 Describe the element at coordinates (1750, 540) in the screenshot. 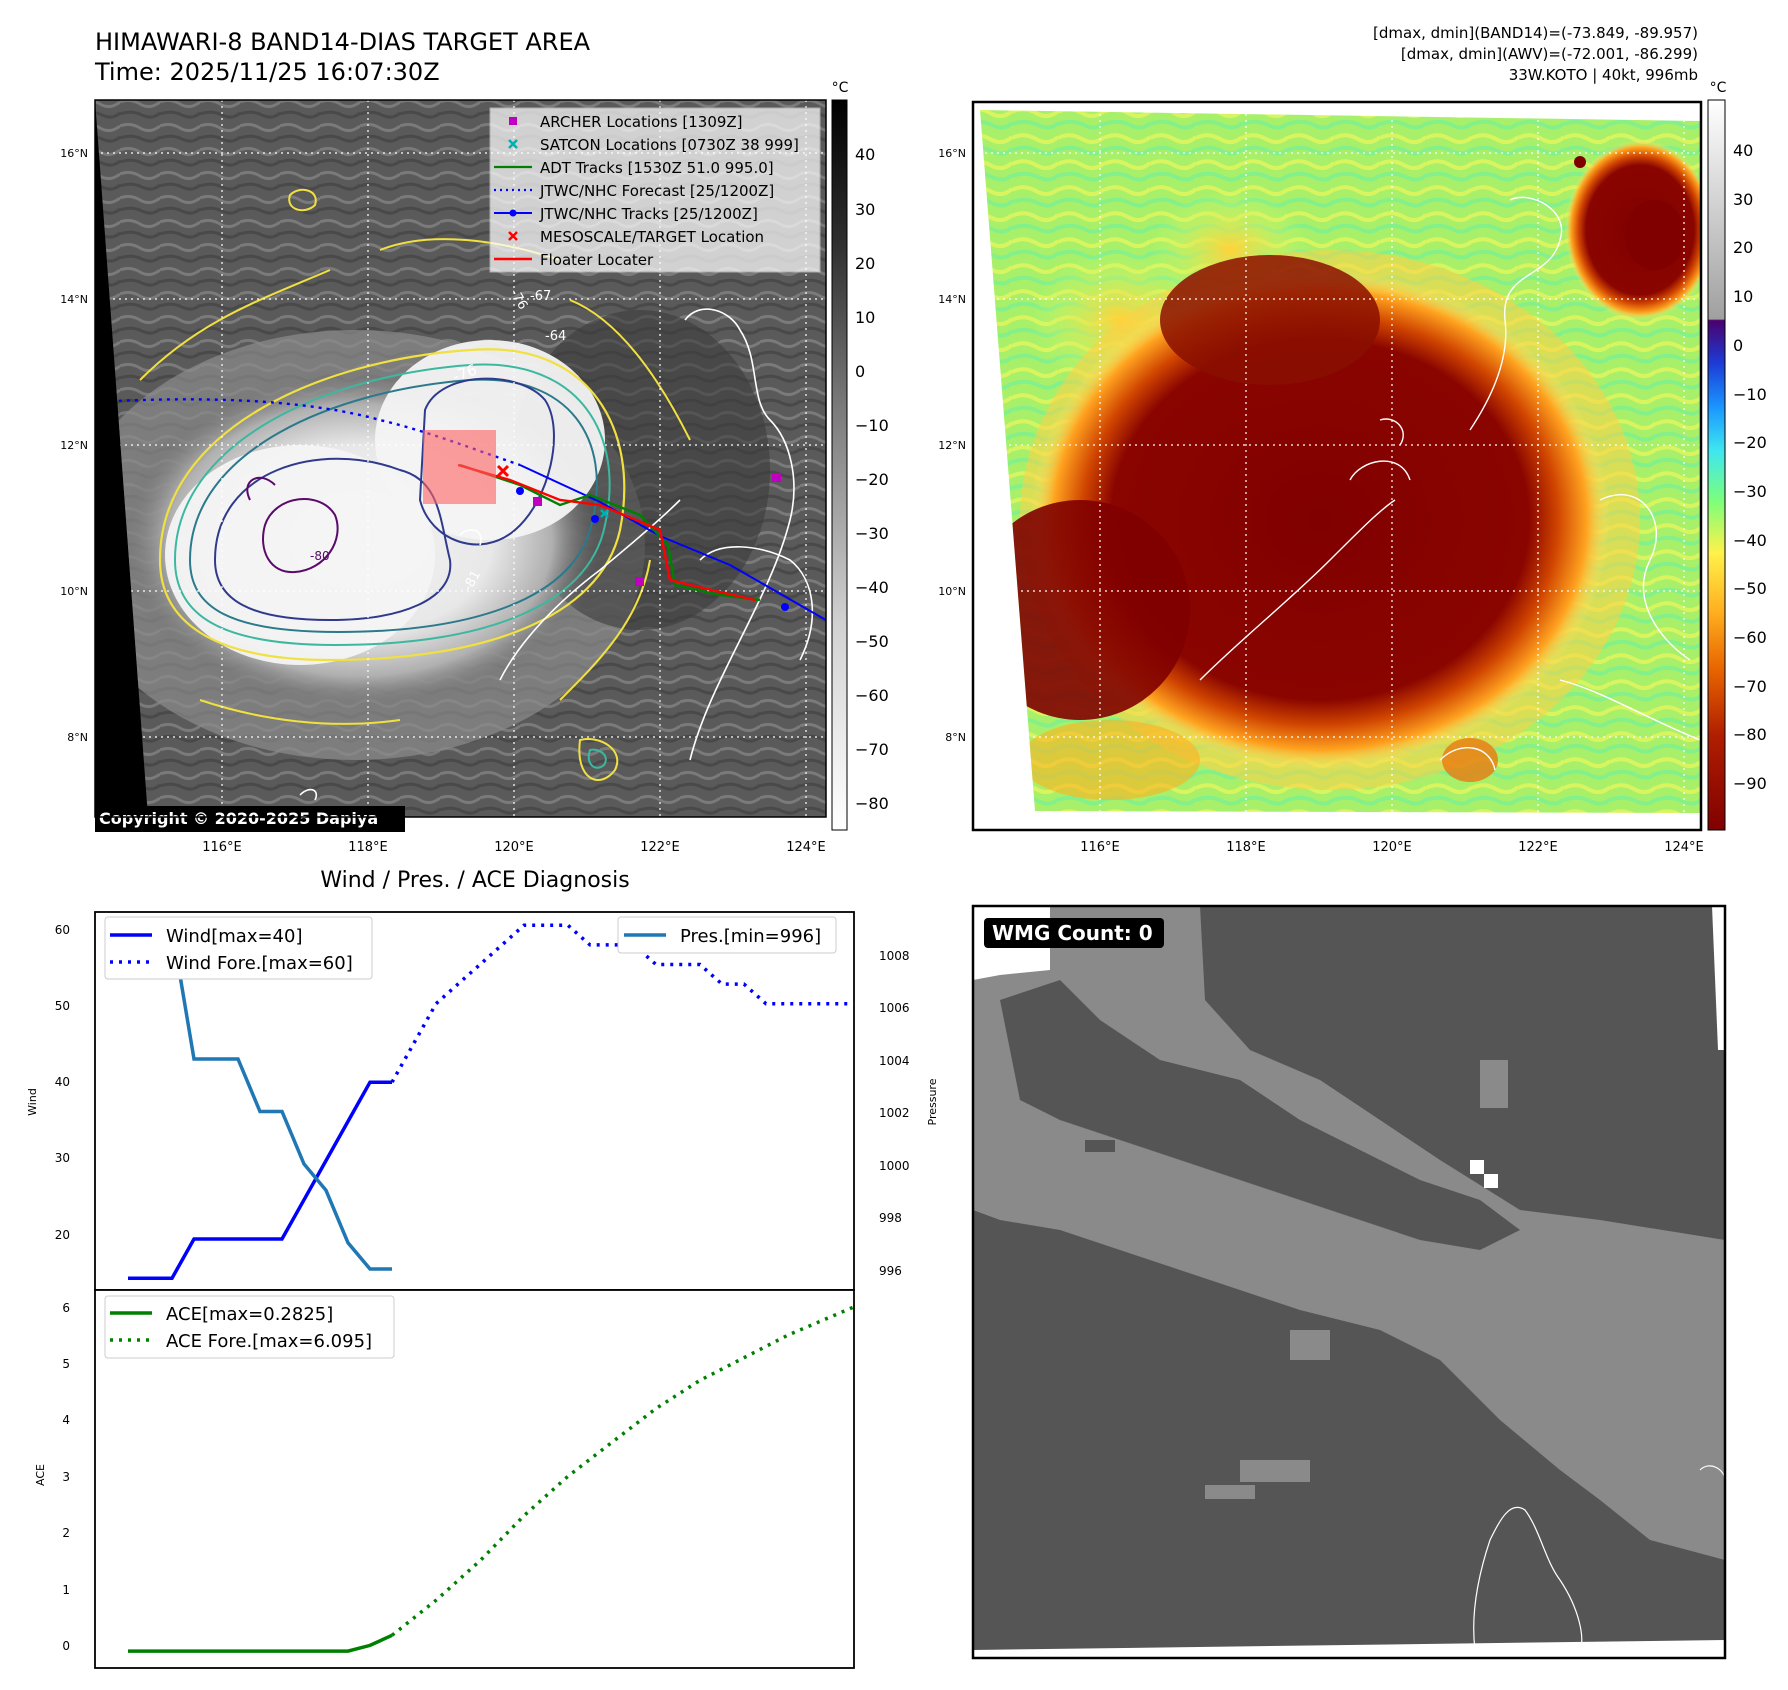

I see `awv-colorbar-tick: −40` at that location.